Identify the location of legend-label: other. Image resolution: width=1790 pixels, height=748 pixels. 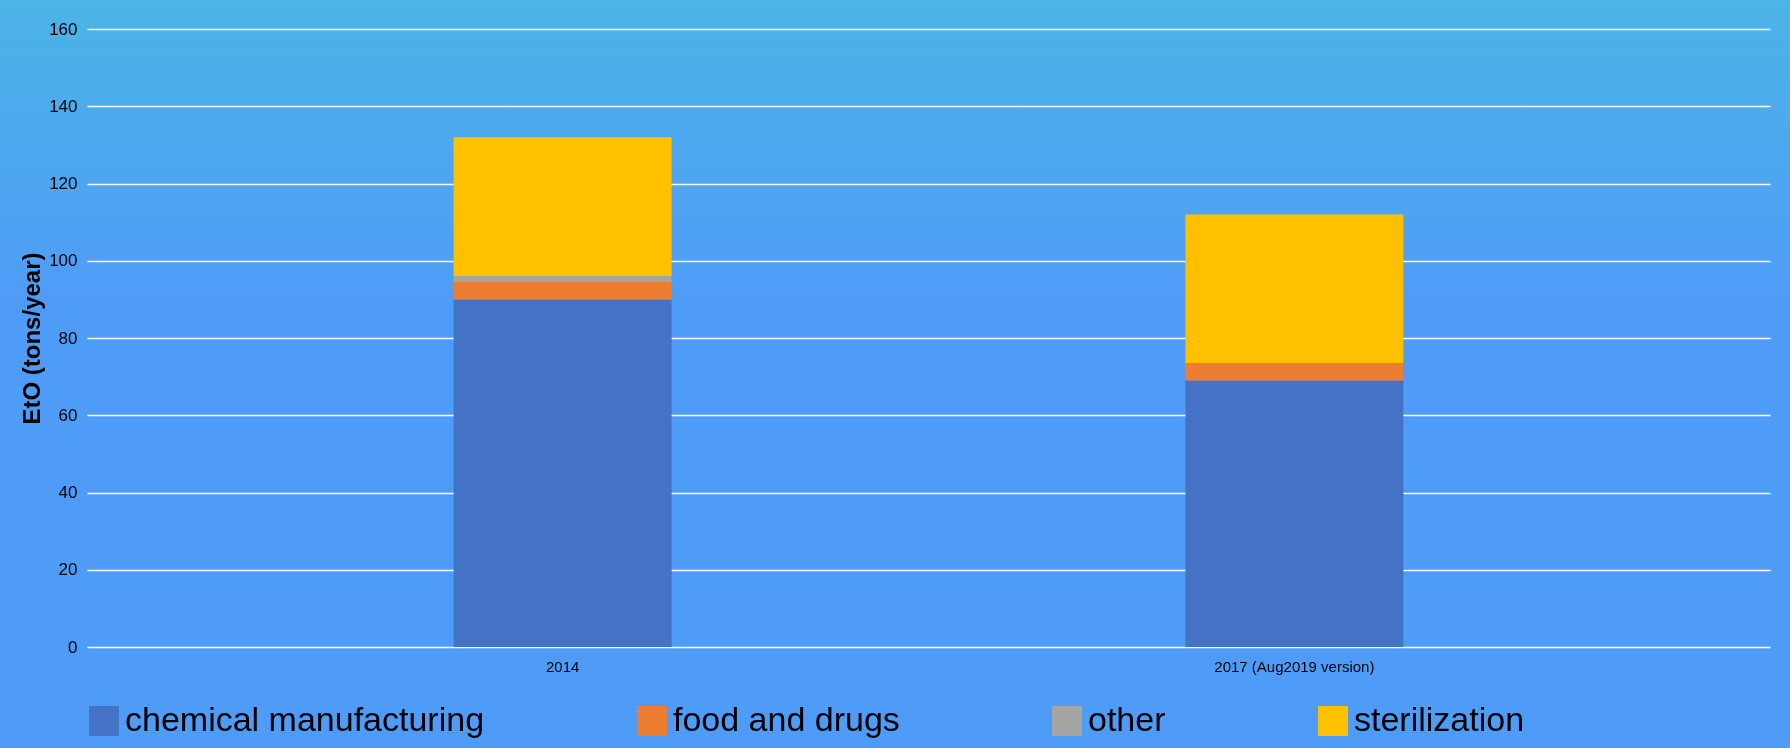
(1127, 719).